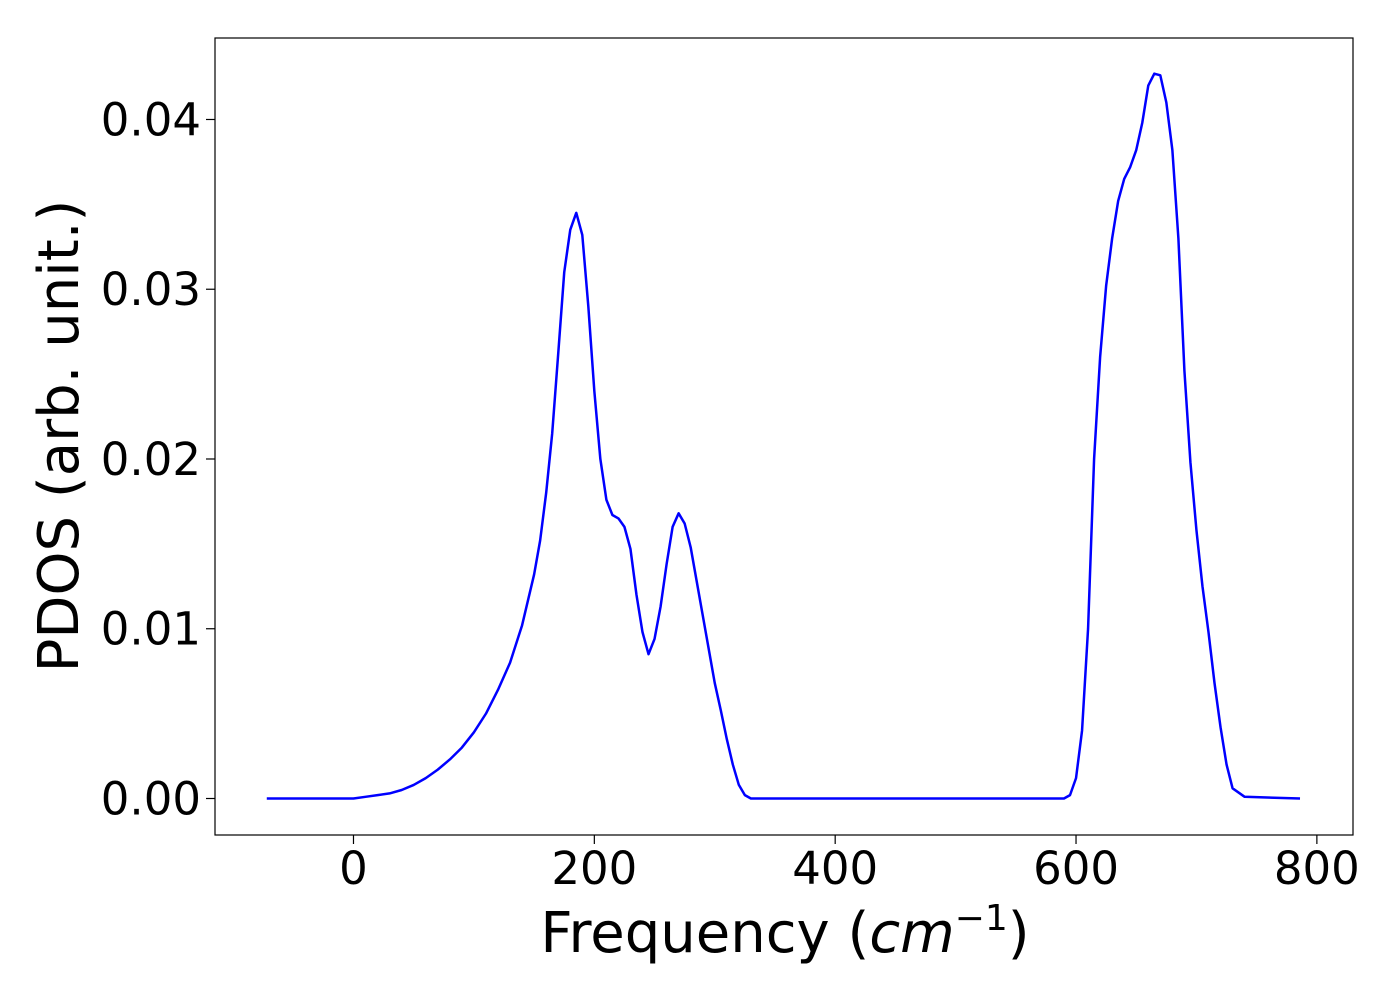 The image size is (1400, 1000). What do you see at coordinates (151, 289) in the screenshot?
I see `y-tick-label: 0.03` at bounding box center [151, 289].